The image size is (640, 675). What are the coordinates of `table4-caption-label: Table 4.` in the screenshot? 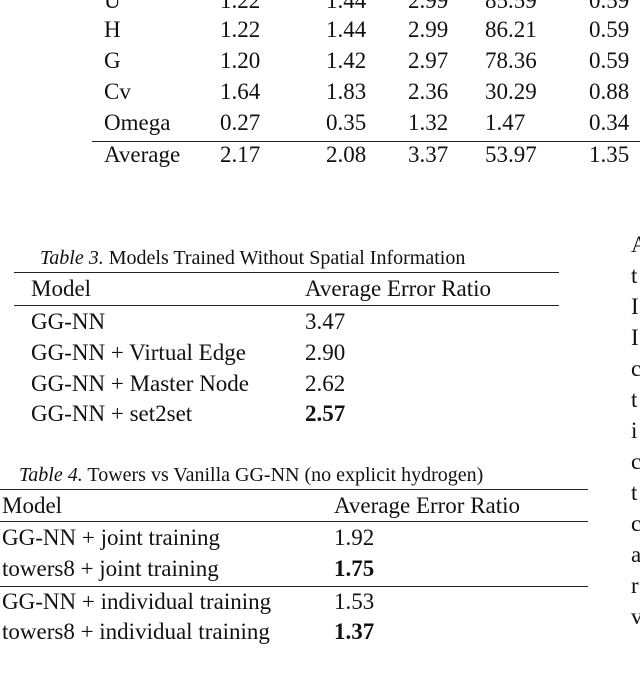 It's located at (51, 475).